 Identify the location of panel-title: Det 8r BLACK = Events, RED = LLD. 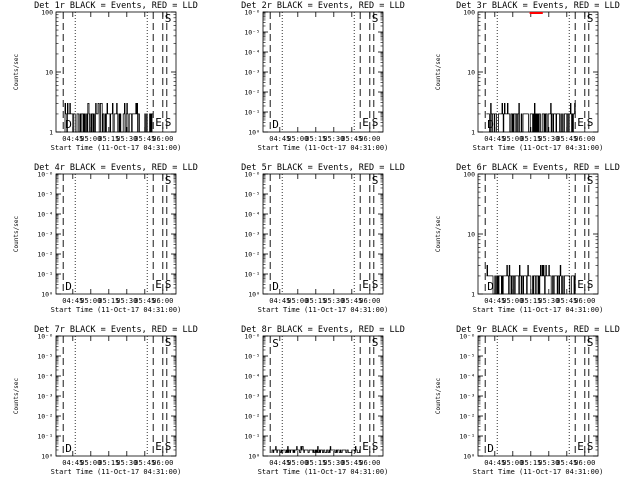
(323, 330).